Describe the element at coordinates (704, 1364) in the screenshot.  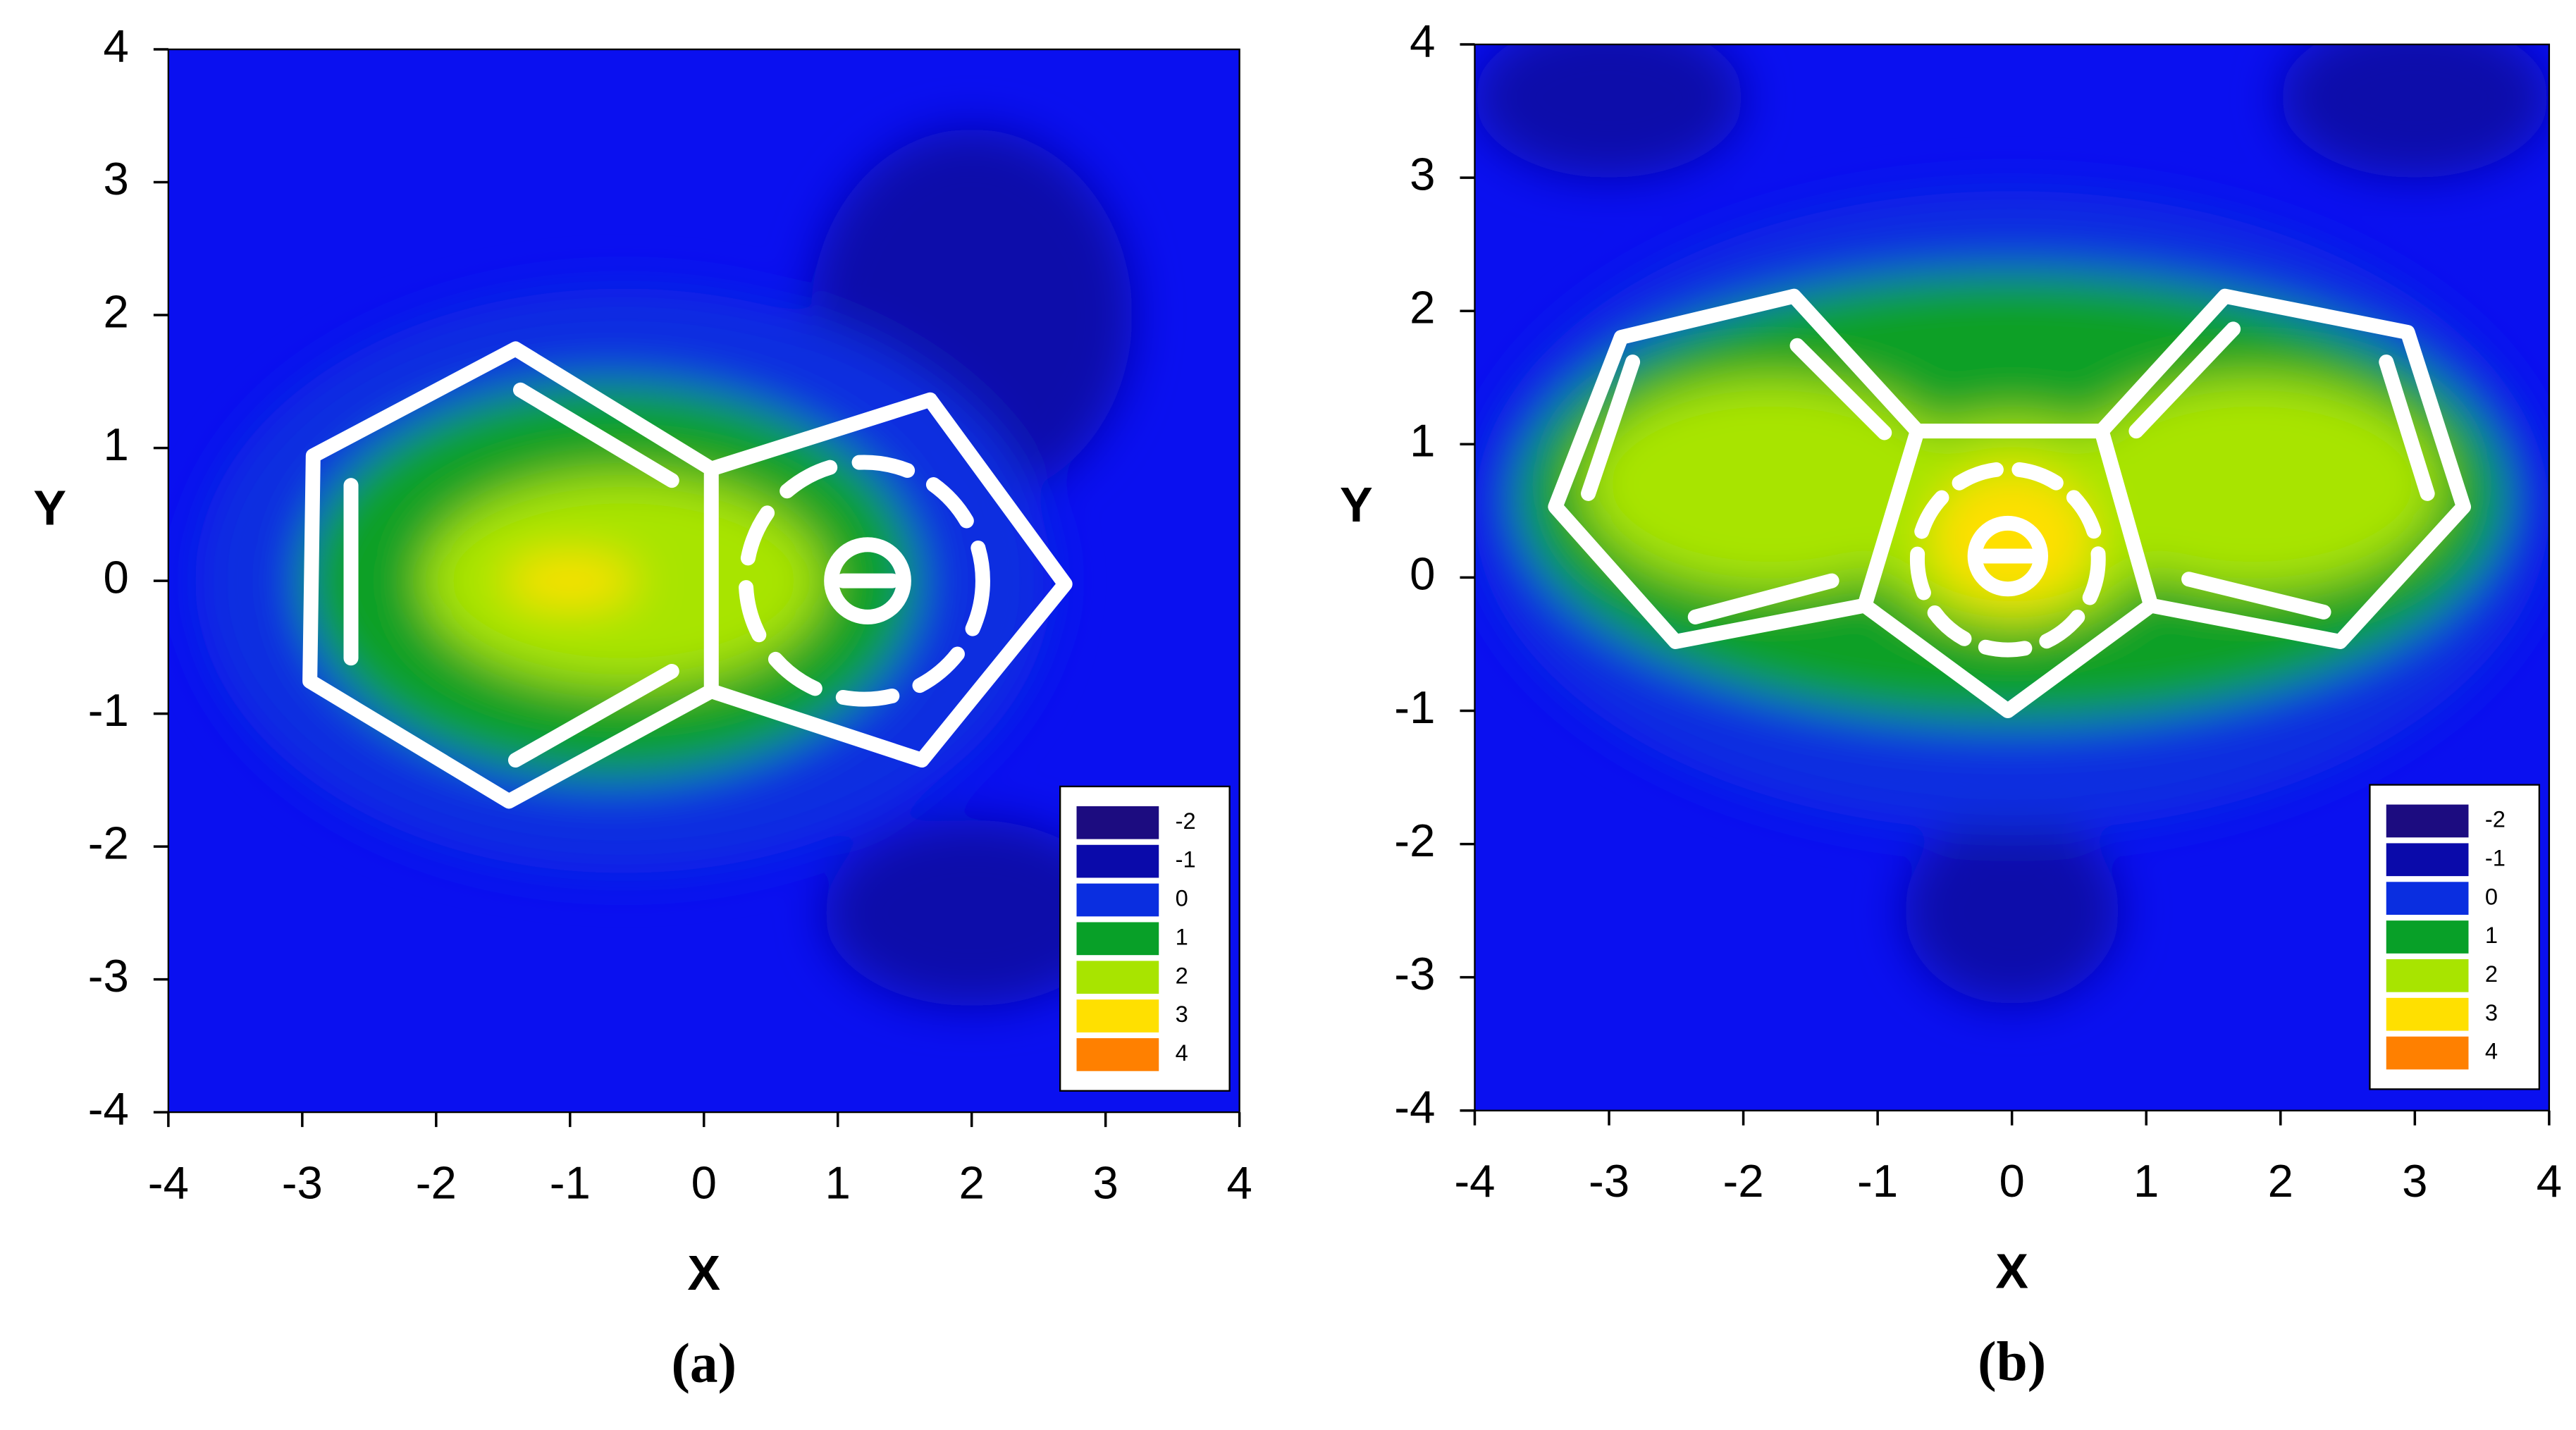
I see `panel-label: (a)` at that location.